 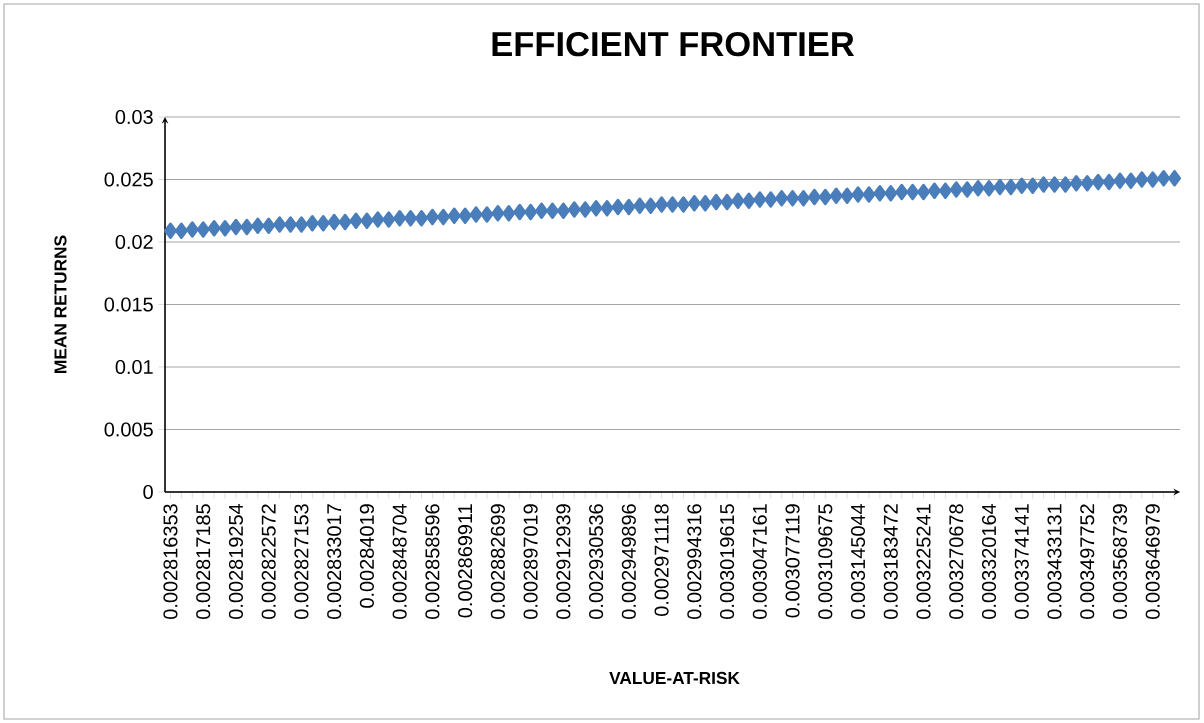 What do you see at coordinates (128, 179) in the screenshot?
I see `y-tick-label: 0.025` at bounding box center [128, 179].